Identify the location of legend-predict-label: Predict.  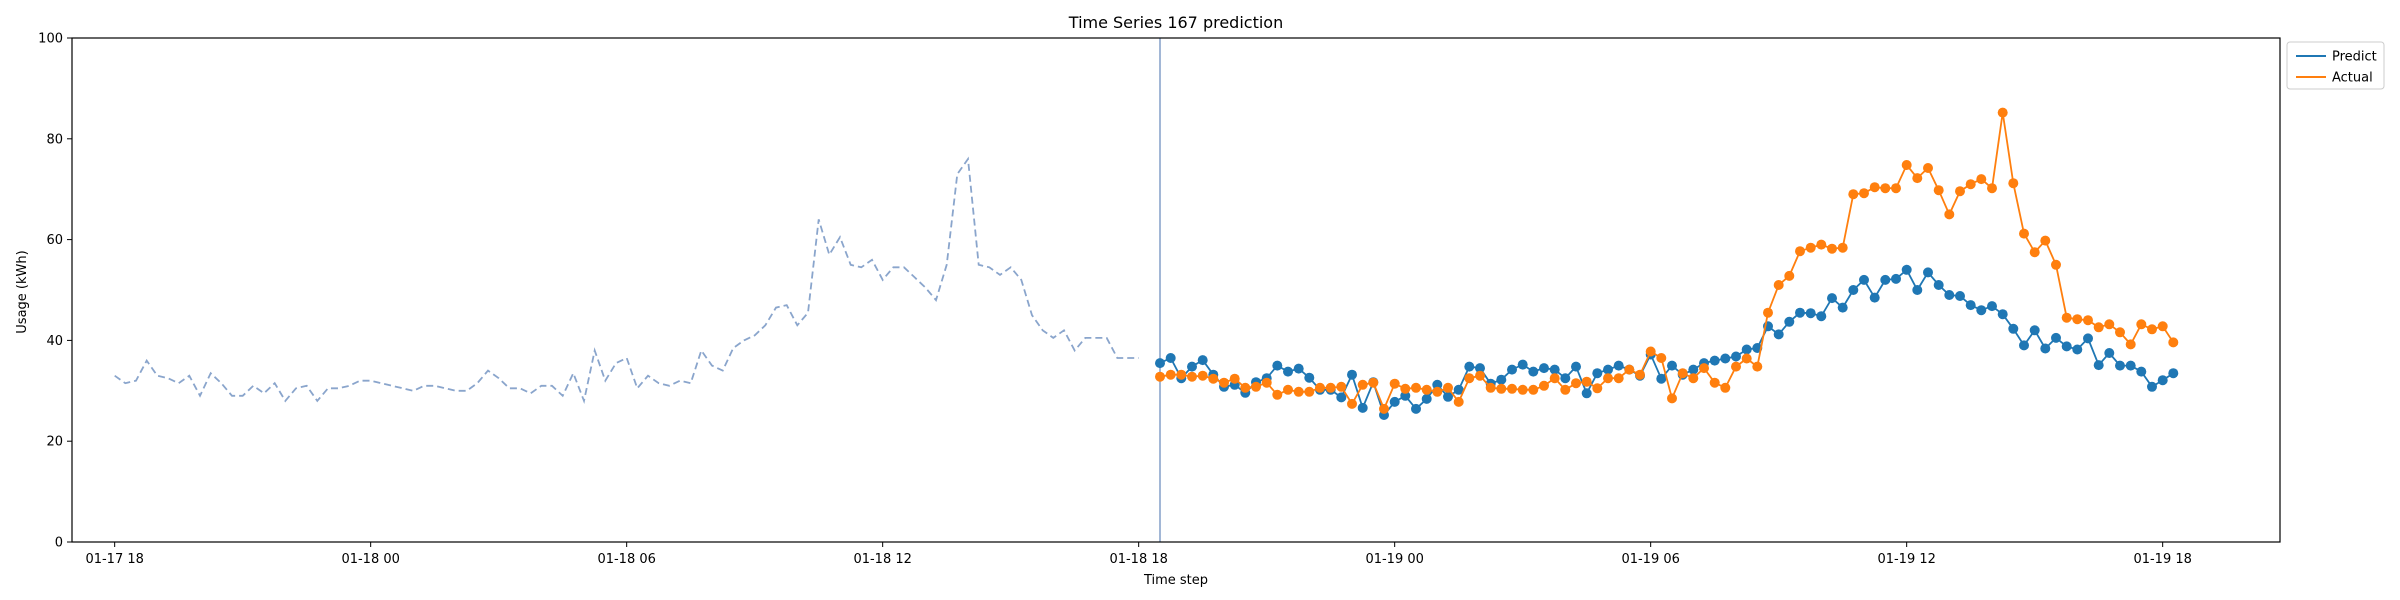
(2354, 57).